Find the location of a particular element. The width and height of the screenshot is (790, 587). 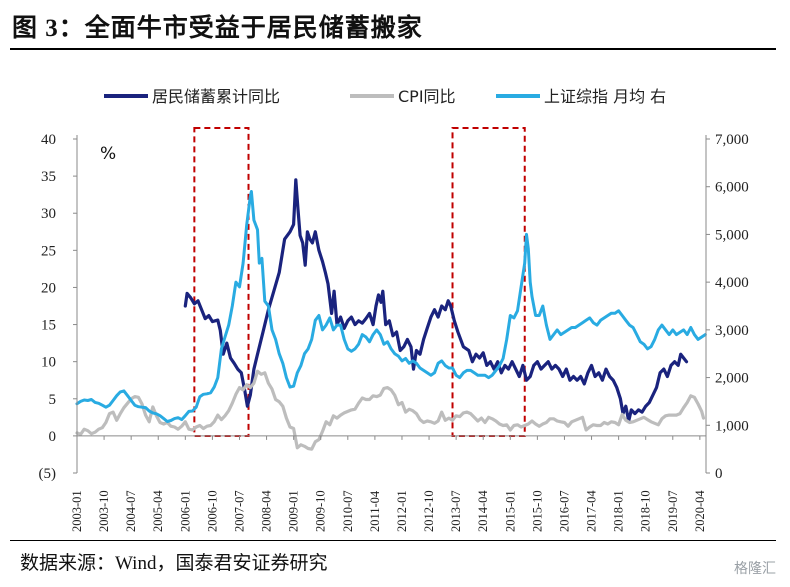

source-rule is located at coordinates (393, 540).